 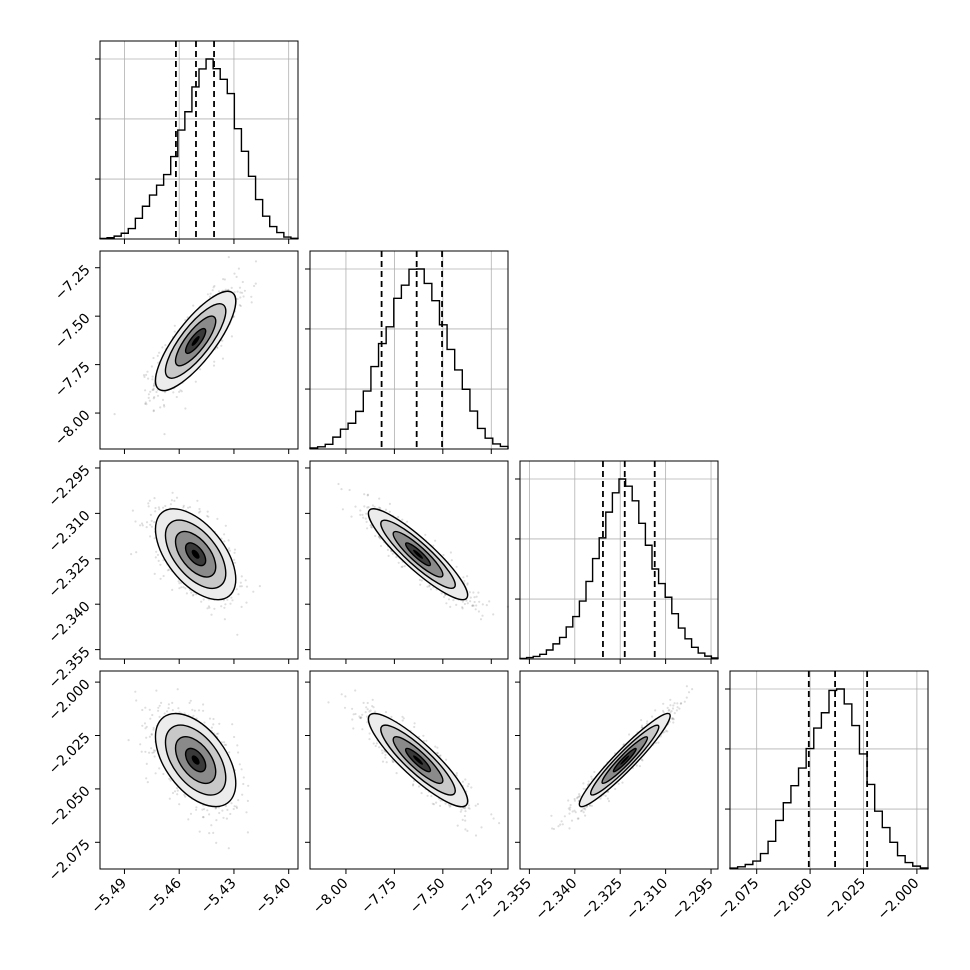 I want to click on panel-1-0: −8.00−7.75−7.50−7.25, so click(x=175, y=352).